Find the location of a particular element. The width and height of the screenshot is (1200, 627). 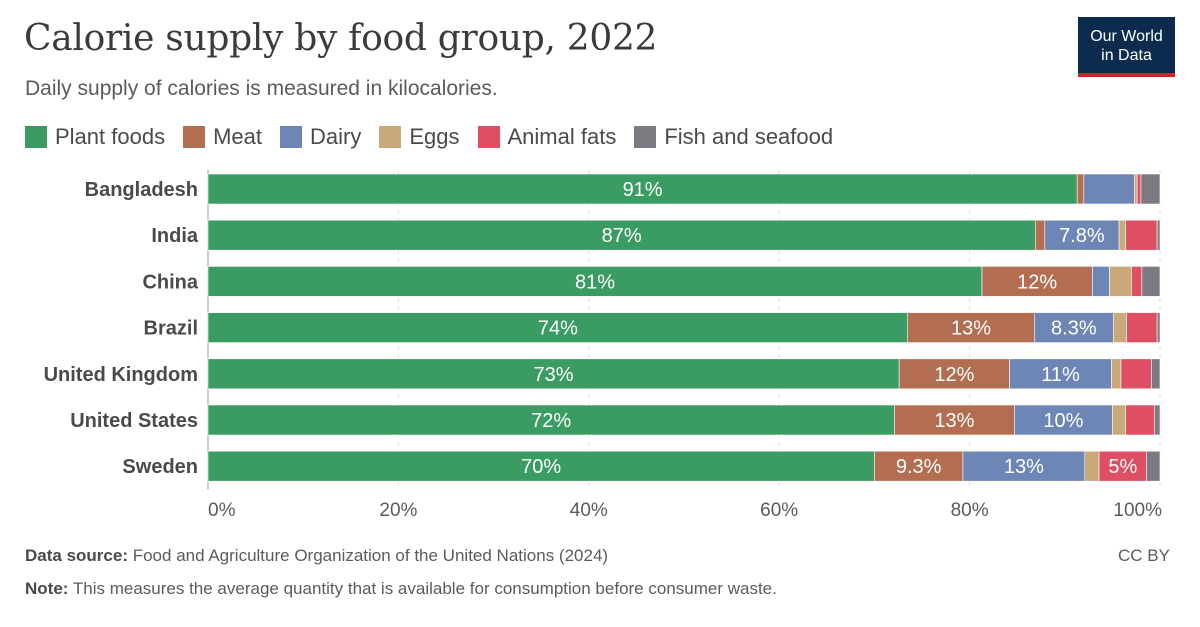

legend-item-dairy: Dairy is located at coordinates (320, 137).